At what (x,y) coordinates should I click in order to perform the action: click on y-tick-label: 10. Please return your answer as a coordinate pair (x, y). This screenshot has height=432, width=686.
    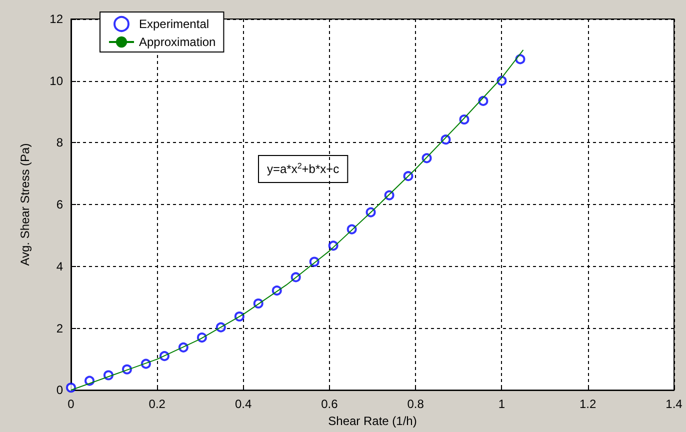
    Looking at the image, I should click on (57, 81).